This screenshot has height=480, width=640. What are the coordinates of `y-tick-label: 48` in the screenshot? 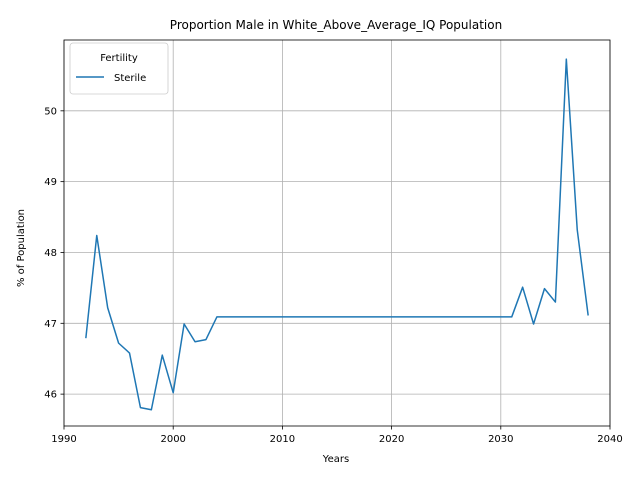 It's located at (50, 253).